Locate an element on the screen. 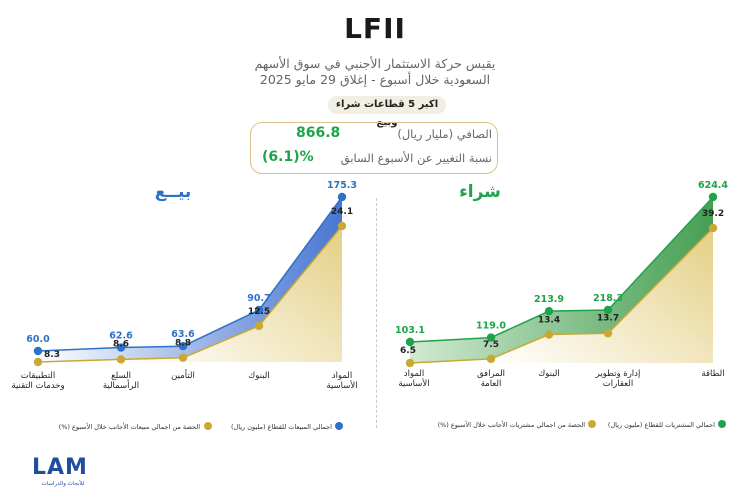  share-data-label: 13.4 is located at coordinates (549, 321).